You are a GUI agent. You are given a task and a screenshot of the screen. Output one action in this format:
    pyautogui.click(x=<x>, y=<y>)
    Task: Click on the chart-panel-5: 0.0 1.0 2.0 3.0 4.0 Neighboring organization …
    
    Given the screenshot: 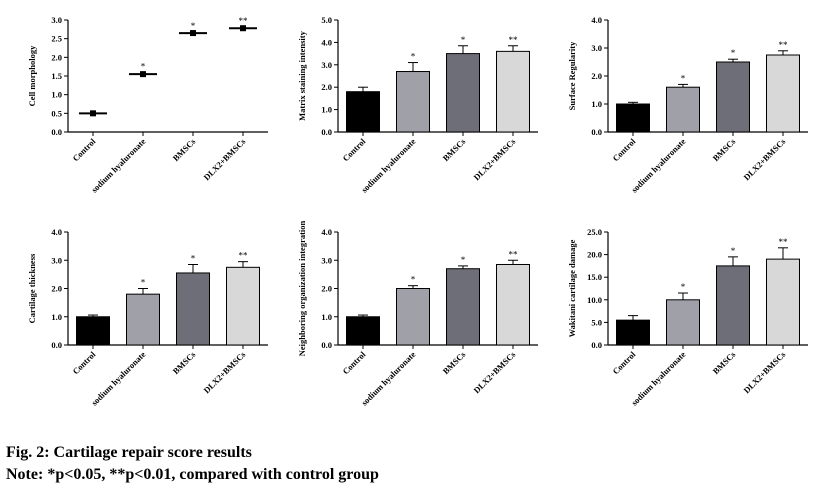 What is the action you would take?
    pyautogui.click(x=417, y=314)
    